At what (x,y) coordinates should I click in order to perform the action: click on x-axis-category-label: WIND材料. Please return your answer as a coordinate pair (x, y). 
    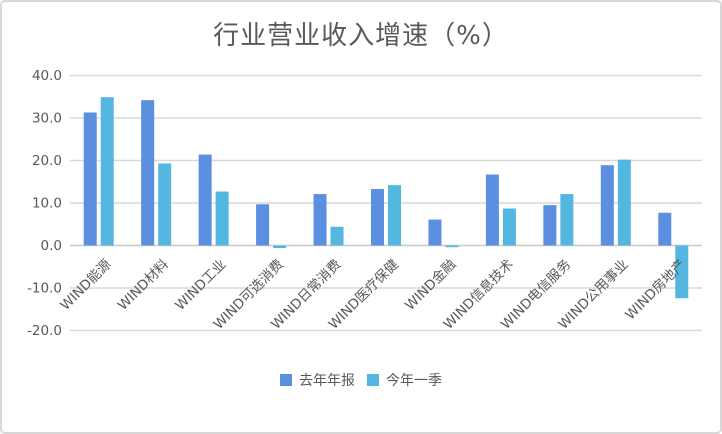
    Looking at the image, I should click on (144, 285).